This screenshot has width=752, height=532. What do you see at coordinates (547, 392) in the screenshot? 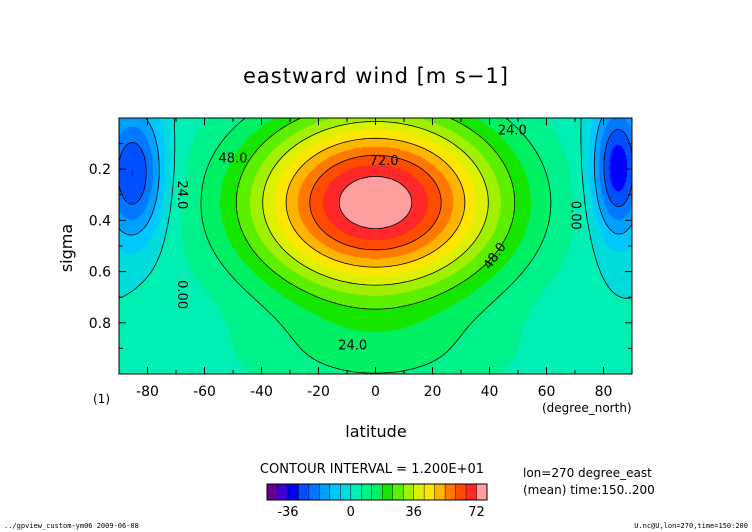
I see `x-tick-label: 60` at bounding box center [547, 392].